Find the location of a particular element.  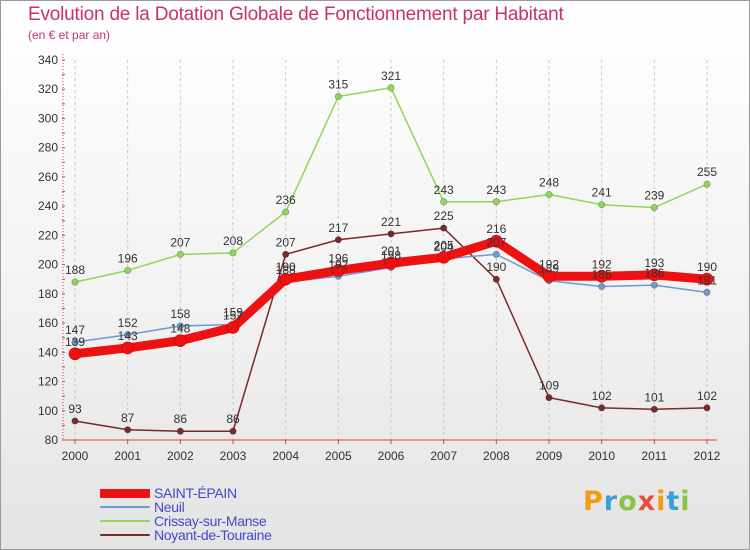

y-tick-label: 320 is located at coordinates (48, 89).